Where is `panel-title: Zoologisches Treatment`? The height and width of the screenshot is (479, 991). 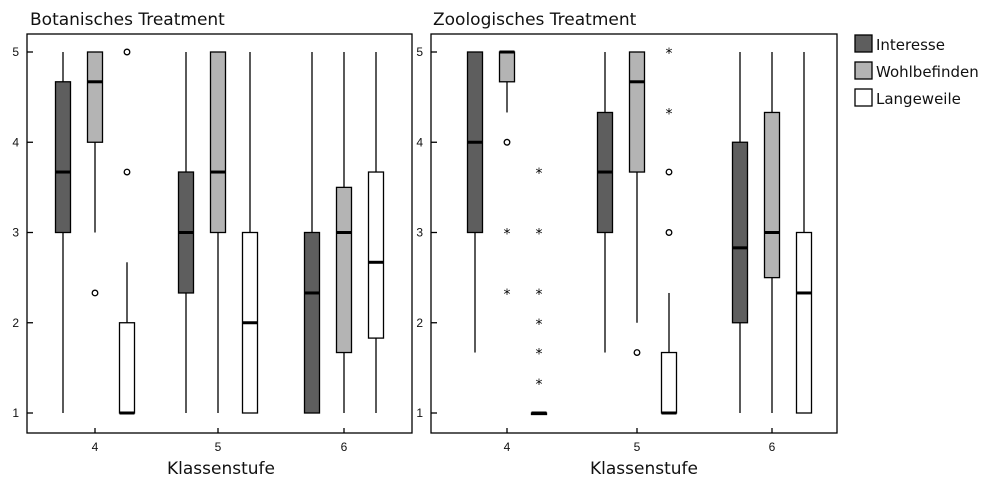 panel-title: Zoologisches Treatment is located at coordinates (535, 20).